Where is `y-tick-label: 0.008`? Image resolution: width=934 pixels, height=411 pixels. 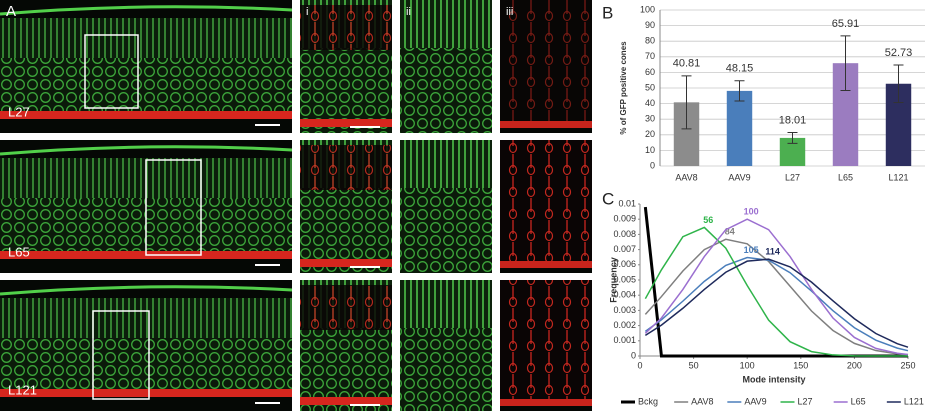 y-tick-label: 0.008 is located at coordinates (624, 234).